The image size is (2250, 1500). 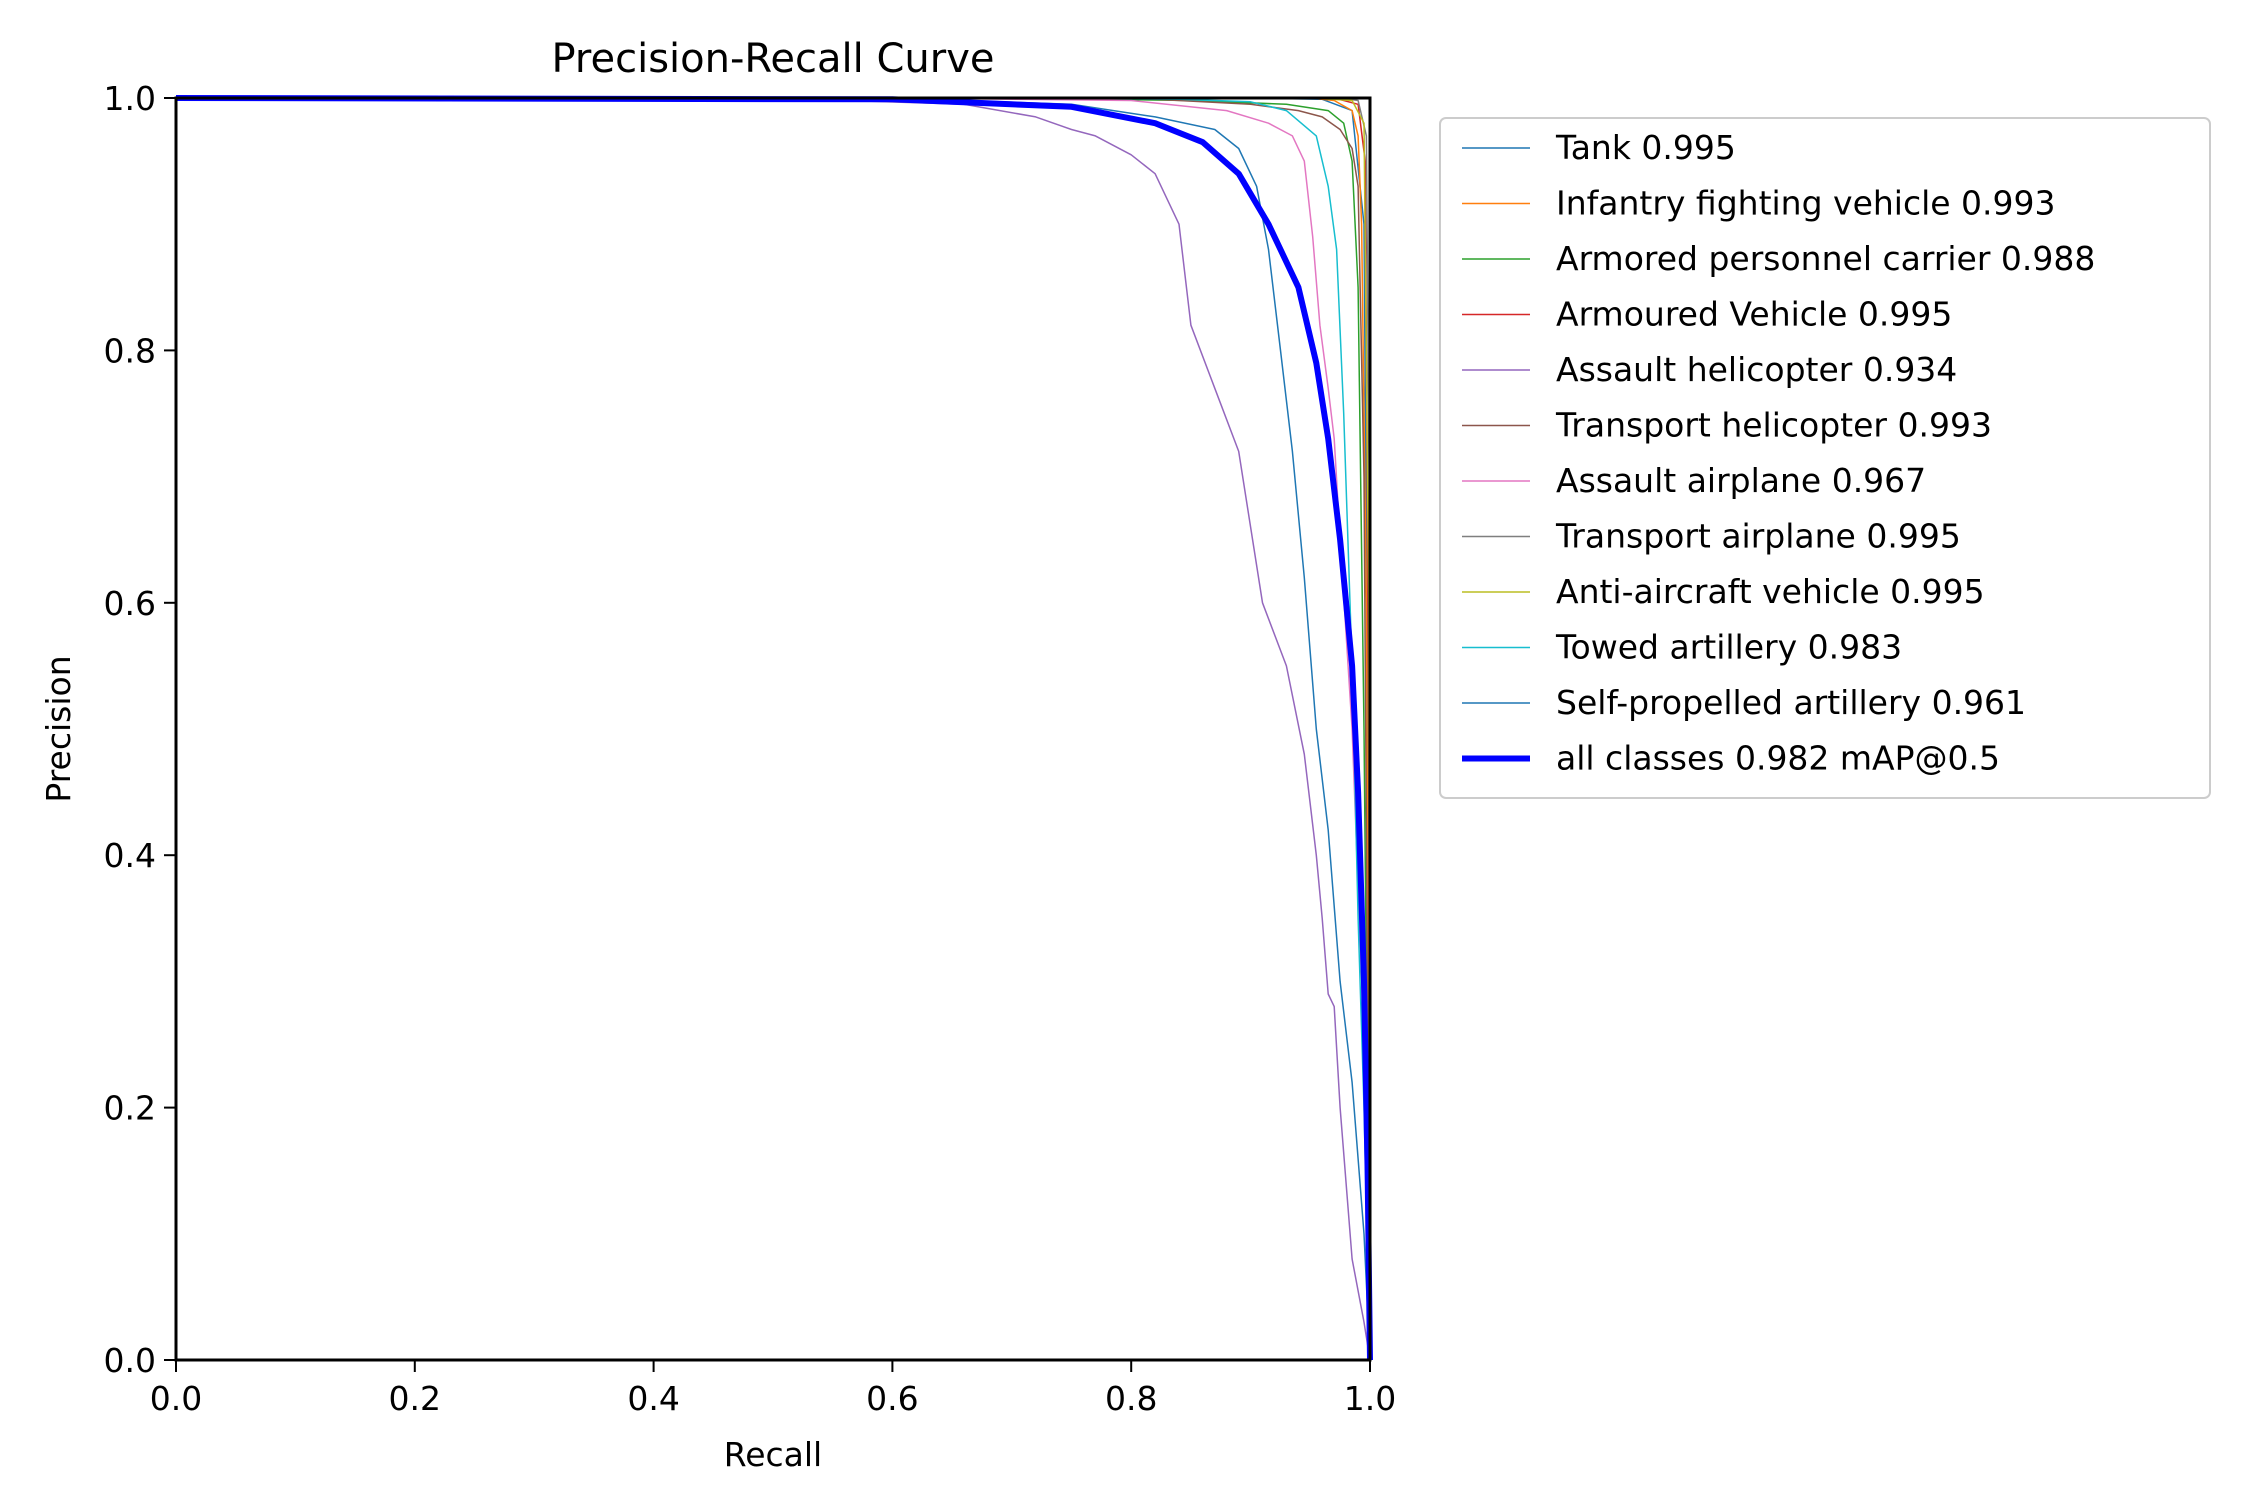 What do you see at coordinates (130, 855) in the screenshot?
I see `y-tick-label: 0.4` at bounding box center [130, 855].